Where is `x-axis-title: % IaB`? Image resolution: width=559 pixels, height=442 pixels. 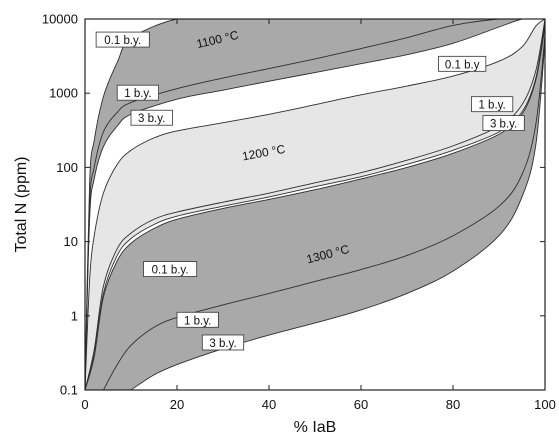 x-axis-title: % IaB is located at coordinates (315, 427).